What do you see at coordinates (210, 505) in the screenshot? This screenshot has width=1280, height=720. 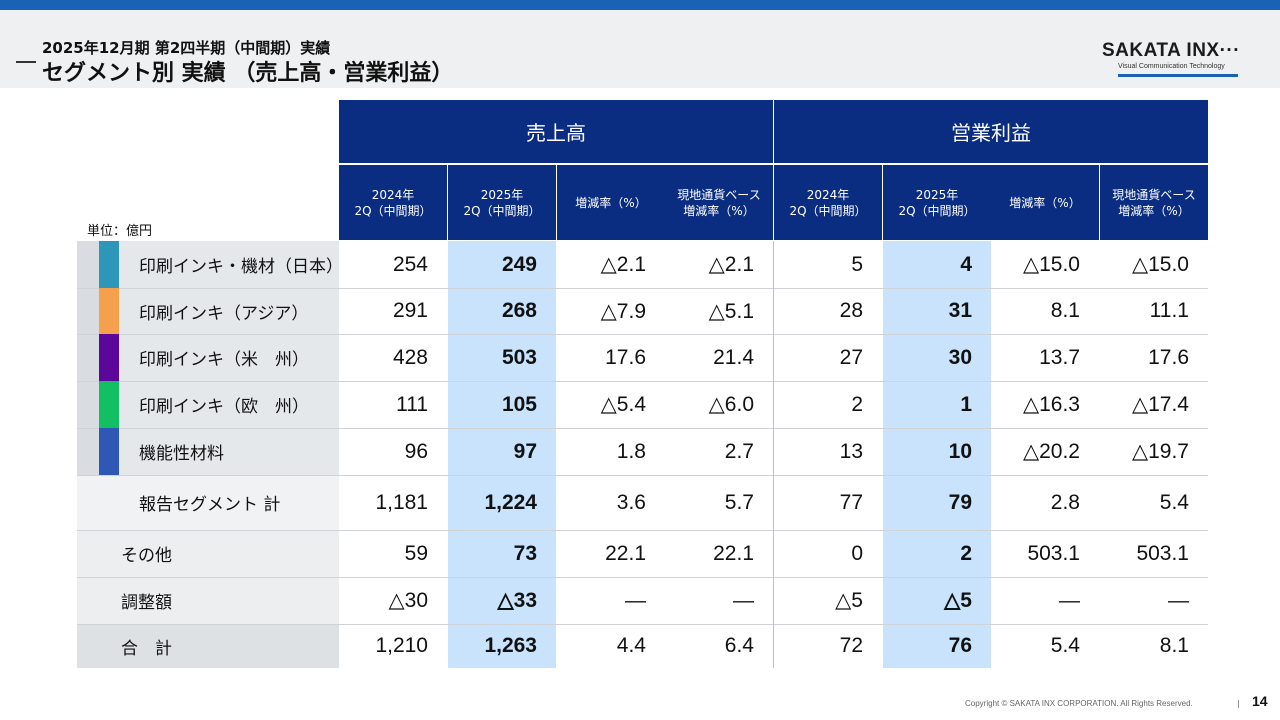 I see `row-label: 報告セグメント 計` at bounding box center [210, 505].